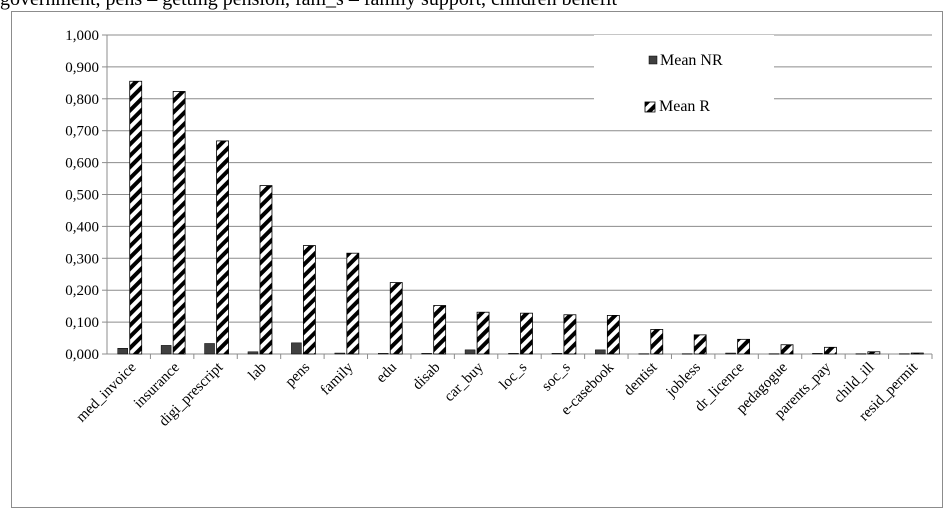 The width and height of the screenshot is (945, 509). What do you see at coordinates (106, 392) in the screenshot?
I see `x-tick-label: med_invoice` at bounding box center [106, 392].